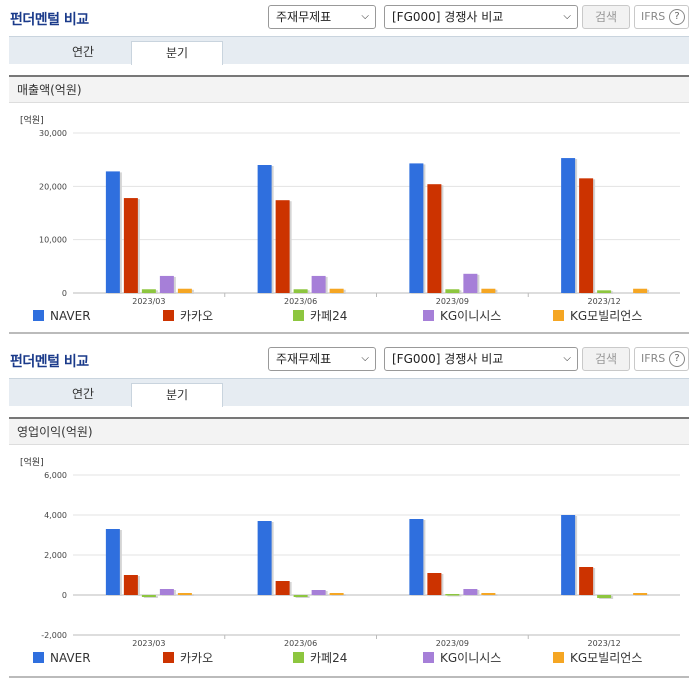 This screenshot has width=696, height=684. I want to click on y-tick-label: 20,000, so click(53, 186).